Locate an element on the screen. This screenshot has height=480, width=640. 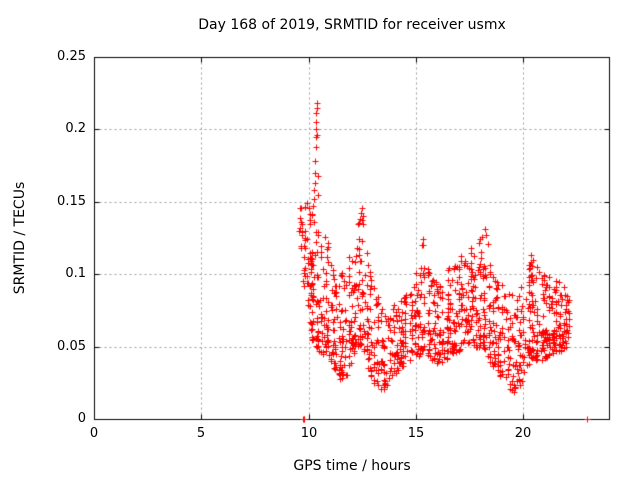
x-axis-label: GPS time / hours is located at coordinates (352, 466).